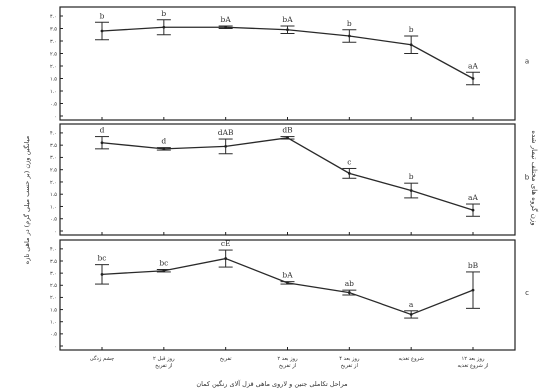 The width and height of the screenshot is (551, 392). What do you see at coordinates (473, 265) in the screenshot?
I see `significance-label: bB` at bounding box center [473, 265].